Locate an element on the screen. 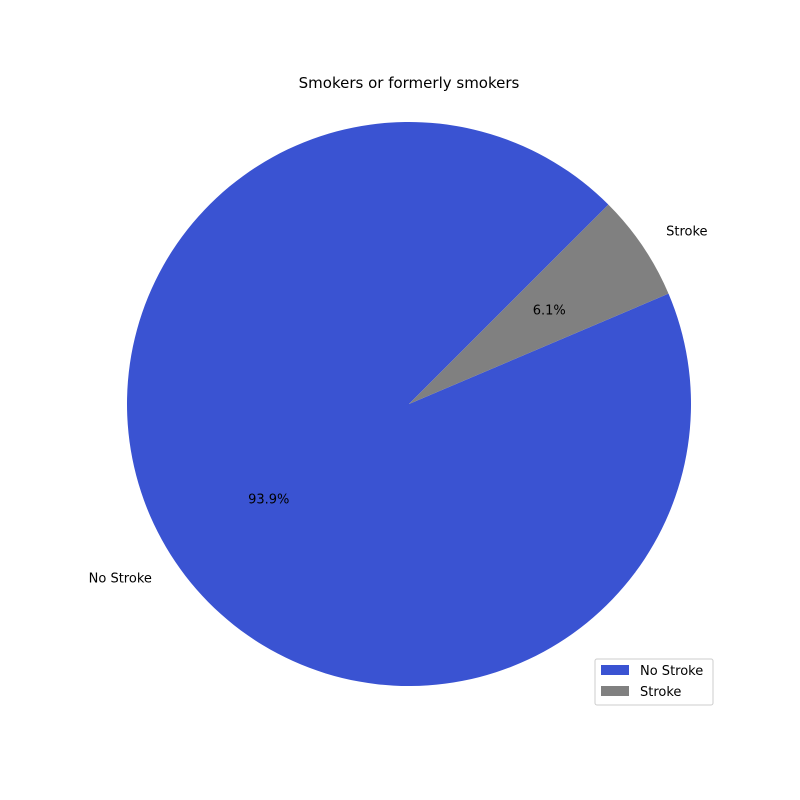 This screenshot has width=800, height=800. legend-swatch-stroke is located at coordinates (615, 691).